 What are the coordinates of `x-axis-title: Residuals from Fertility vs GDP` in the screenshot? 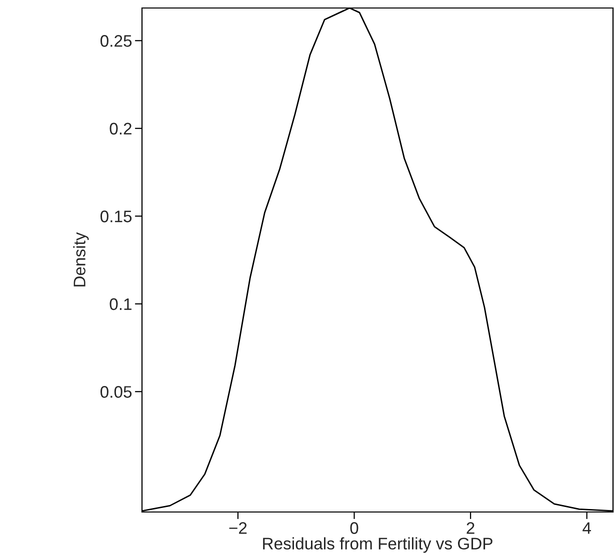 It's located at (377, 545).